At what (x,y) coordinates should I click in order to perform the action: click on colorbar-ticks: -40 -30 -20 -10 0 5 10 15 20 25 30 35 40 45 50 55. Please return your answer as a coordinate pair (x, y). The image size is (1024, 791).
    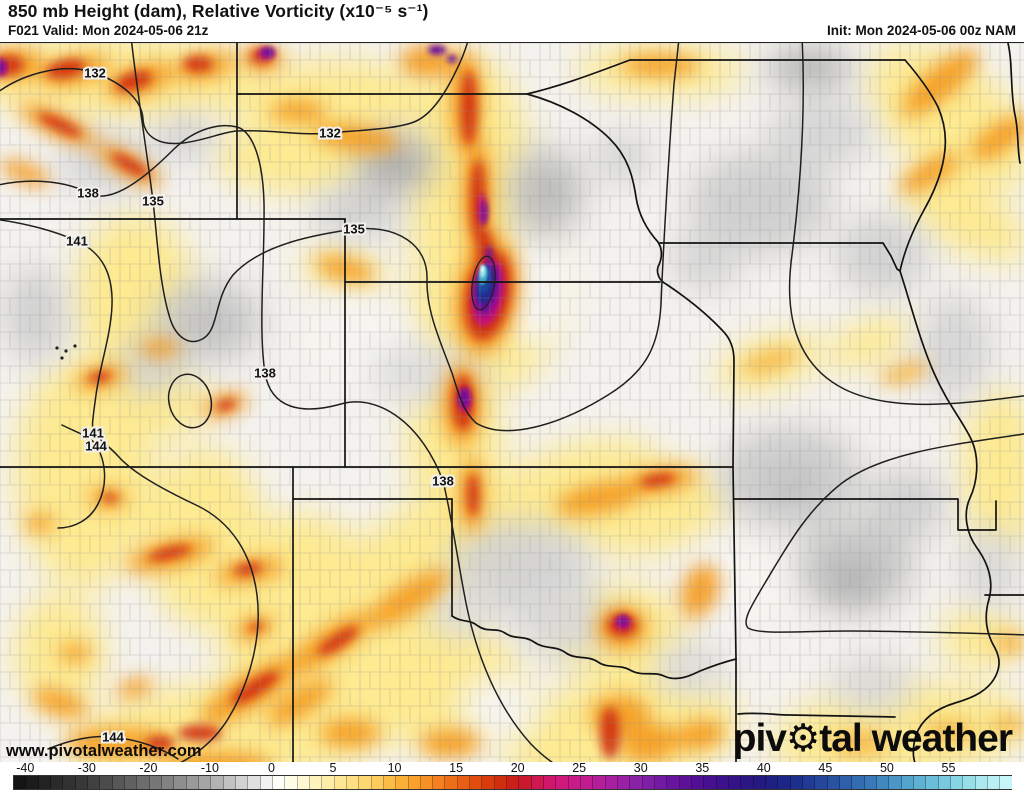
    Looking at the image, I should click on (512, 768).